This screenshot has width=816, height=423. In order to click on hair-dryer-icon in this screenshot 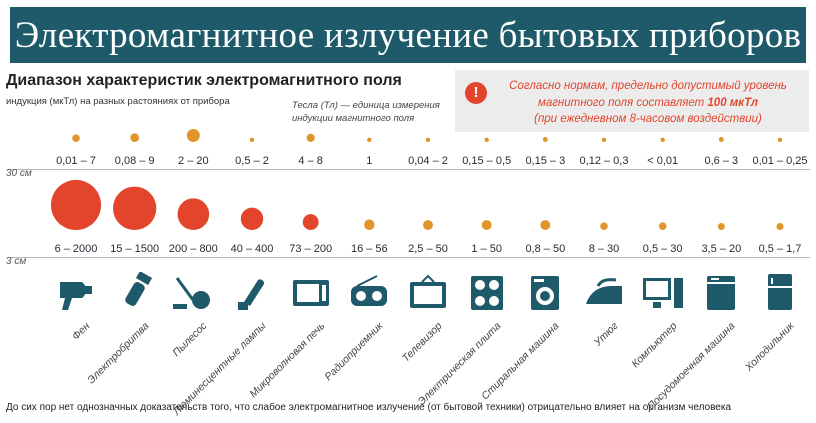, I will do `click(76, 292)`.